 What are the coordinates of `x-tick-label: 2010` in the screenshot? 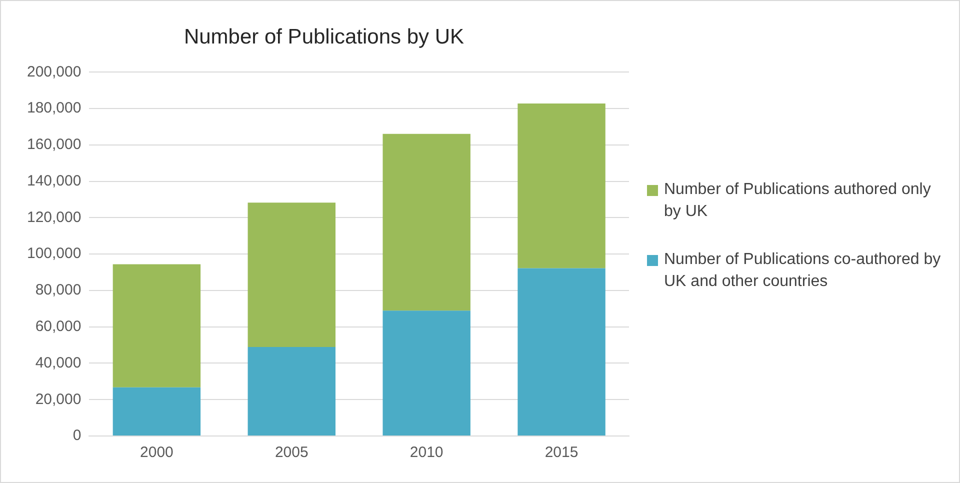 It's located at (427, 453).